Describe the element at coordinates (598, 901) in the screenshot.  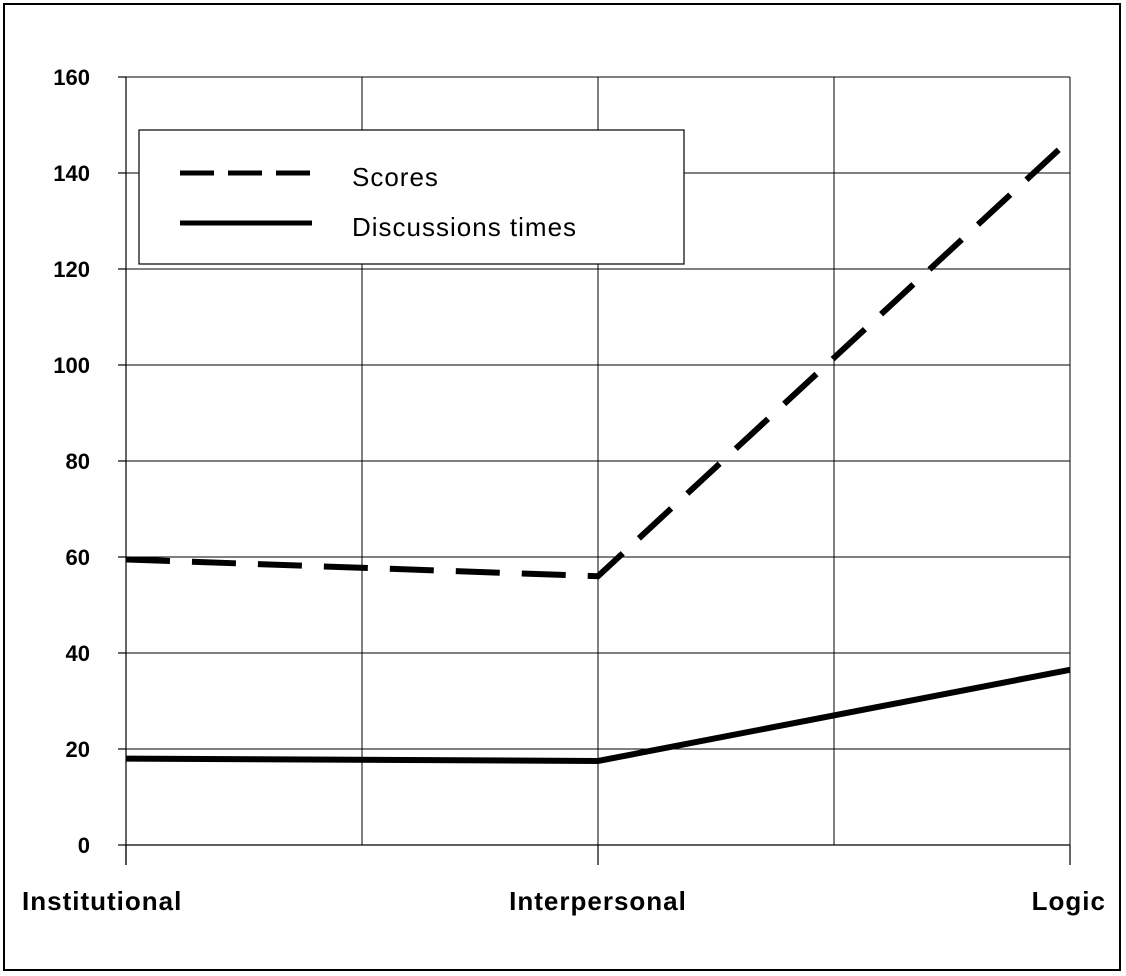
I see `x-tick-label-interpersonal: Interpersonal` at that location.